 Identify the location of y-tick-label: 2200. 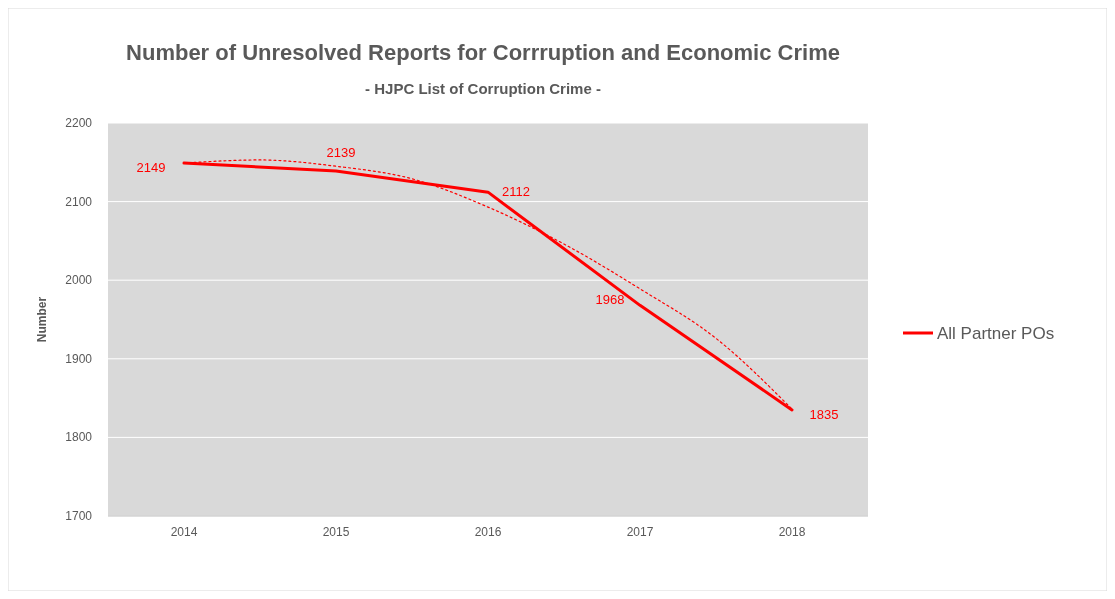
(79, 123).